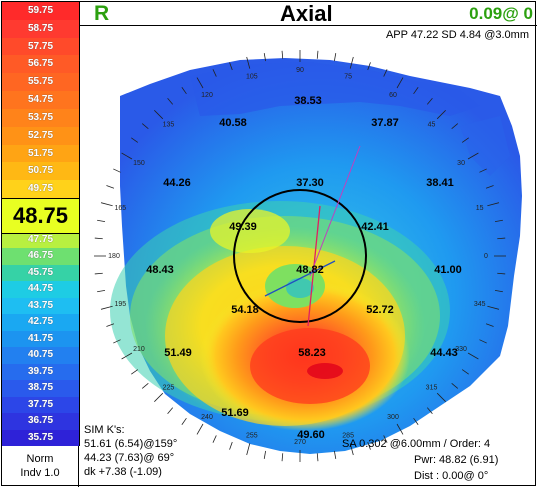 The height and width of the screenshot is (492, 537). I want to click on sa-readout: SA 0.302 @6.00mm / Order: 4, so click(416, 444).